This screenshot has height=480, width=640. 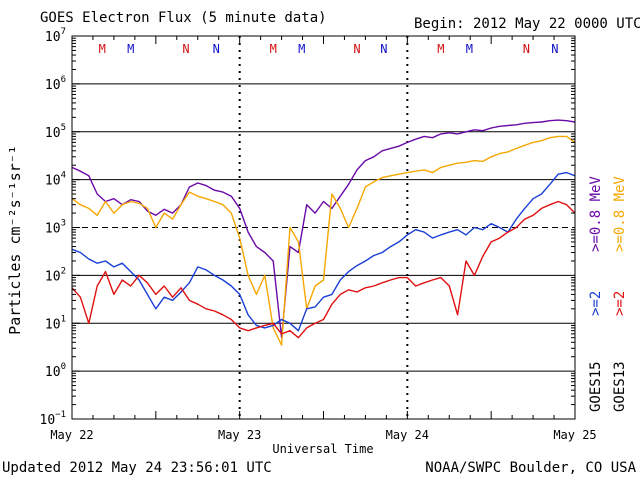 What do you see at coordinates (596, 214) in the screenshot?
I see `legend-goes15-08: >=0.8 MeV` at bounding box center [596, 214].